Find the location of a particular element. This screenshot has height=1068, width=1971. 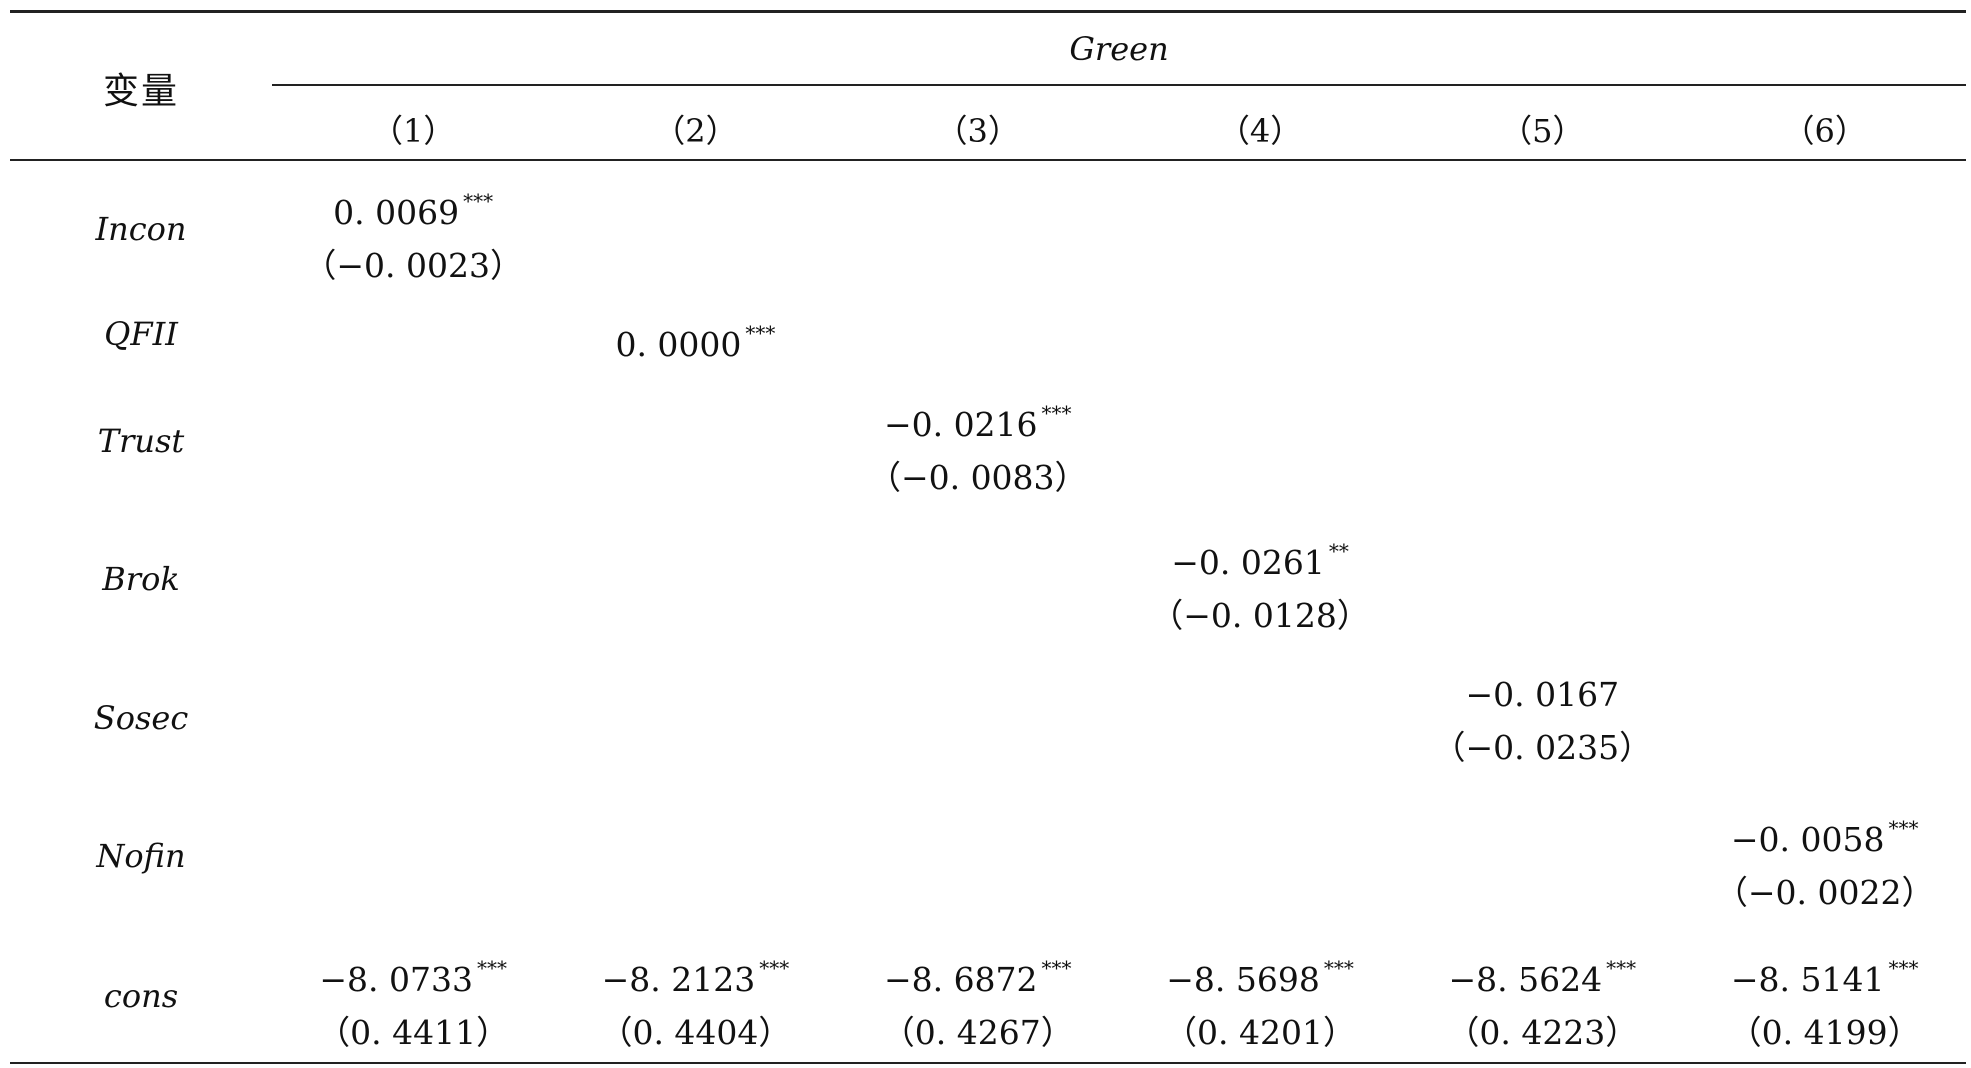

coefficient: 0. 0000 *** is located at coordinates (695, 341).